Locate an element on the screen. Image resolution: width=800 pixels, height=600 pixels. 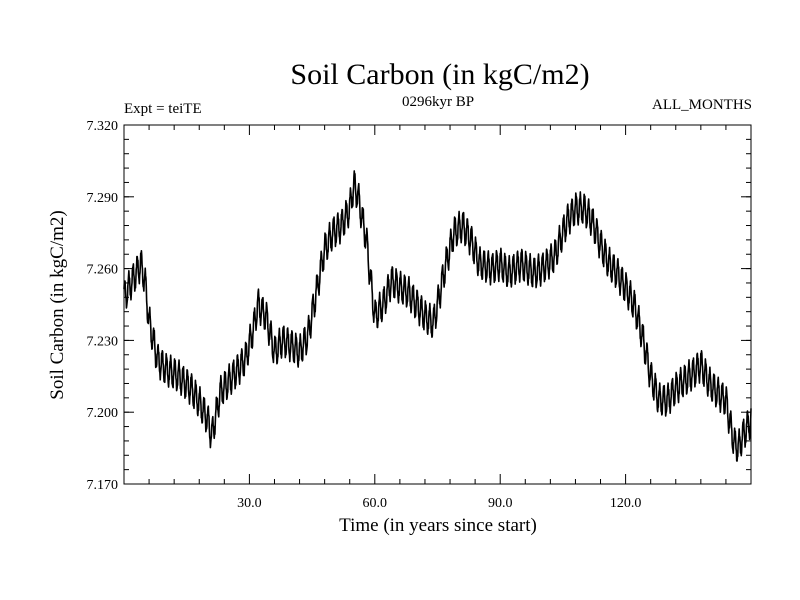
x-tick-label: 60.0 is located at coordinates (375, 503).